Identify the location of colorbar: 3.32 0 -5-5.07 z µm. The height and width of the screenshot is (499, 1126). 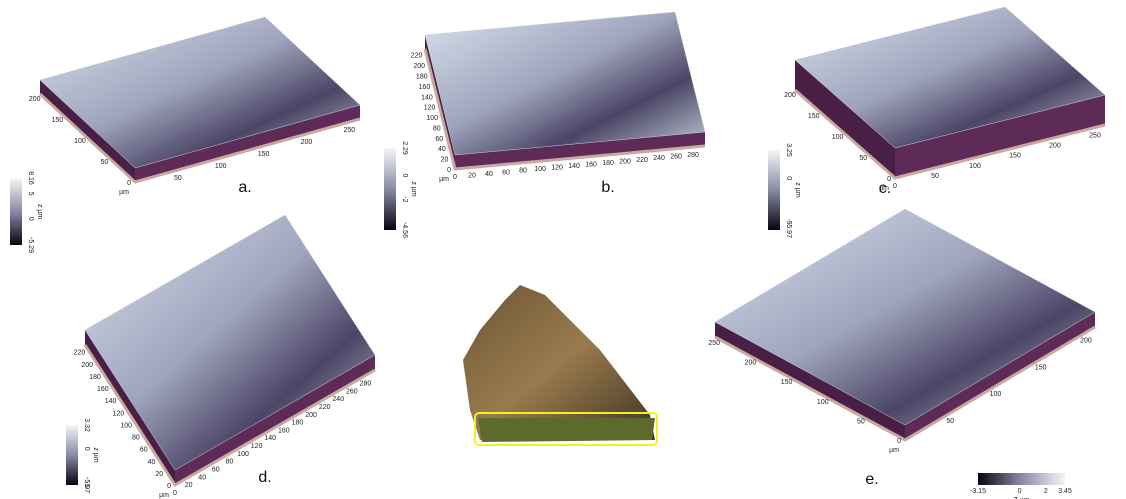
(82, 455).